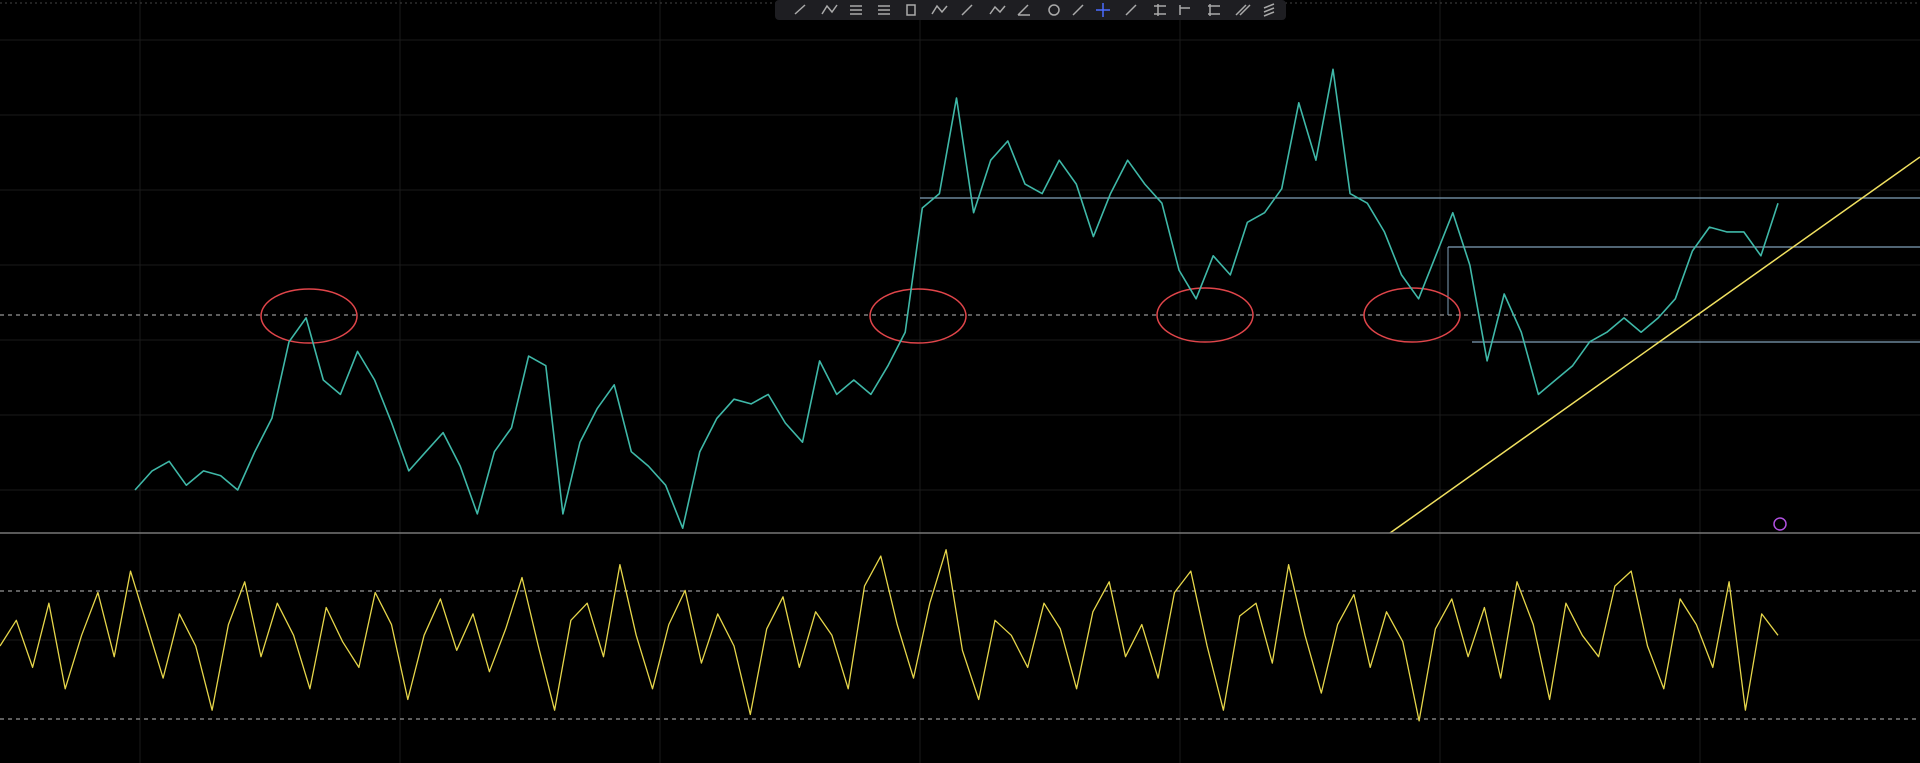 Image resolution: width=1920 pixels, height=763 pixels. Describe the element at coordinates (1780, 524) in the screenshot. I see `alert-icon` at that location.